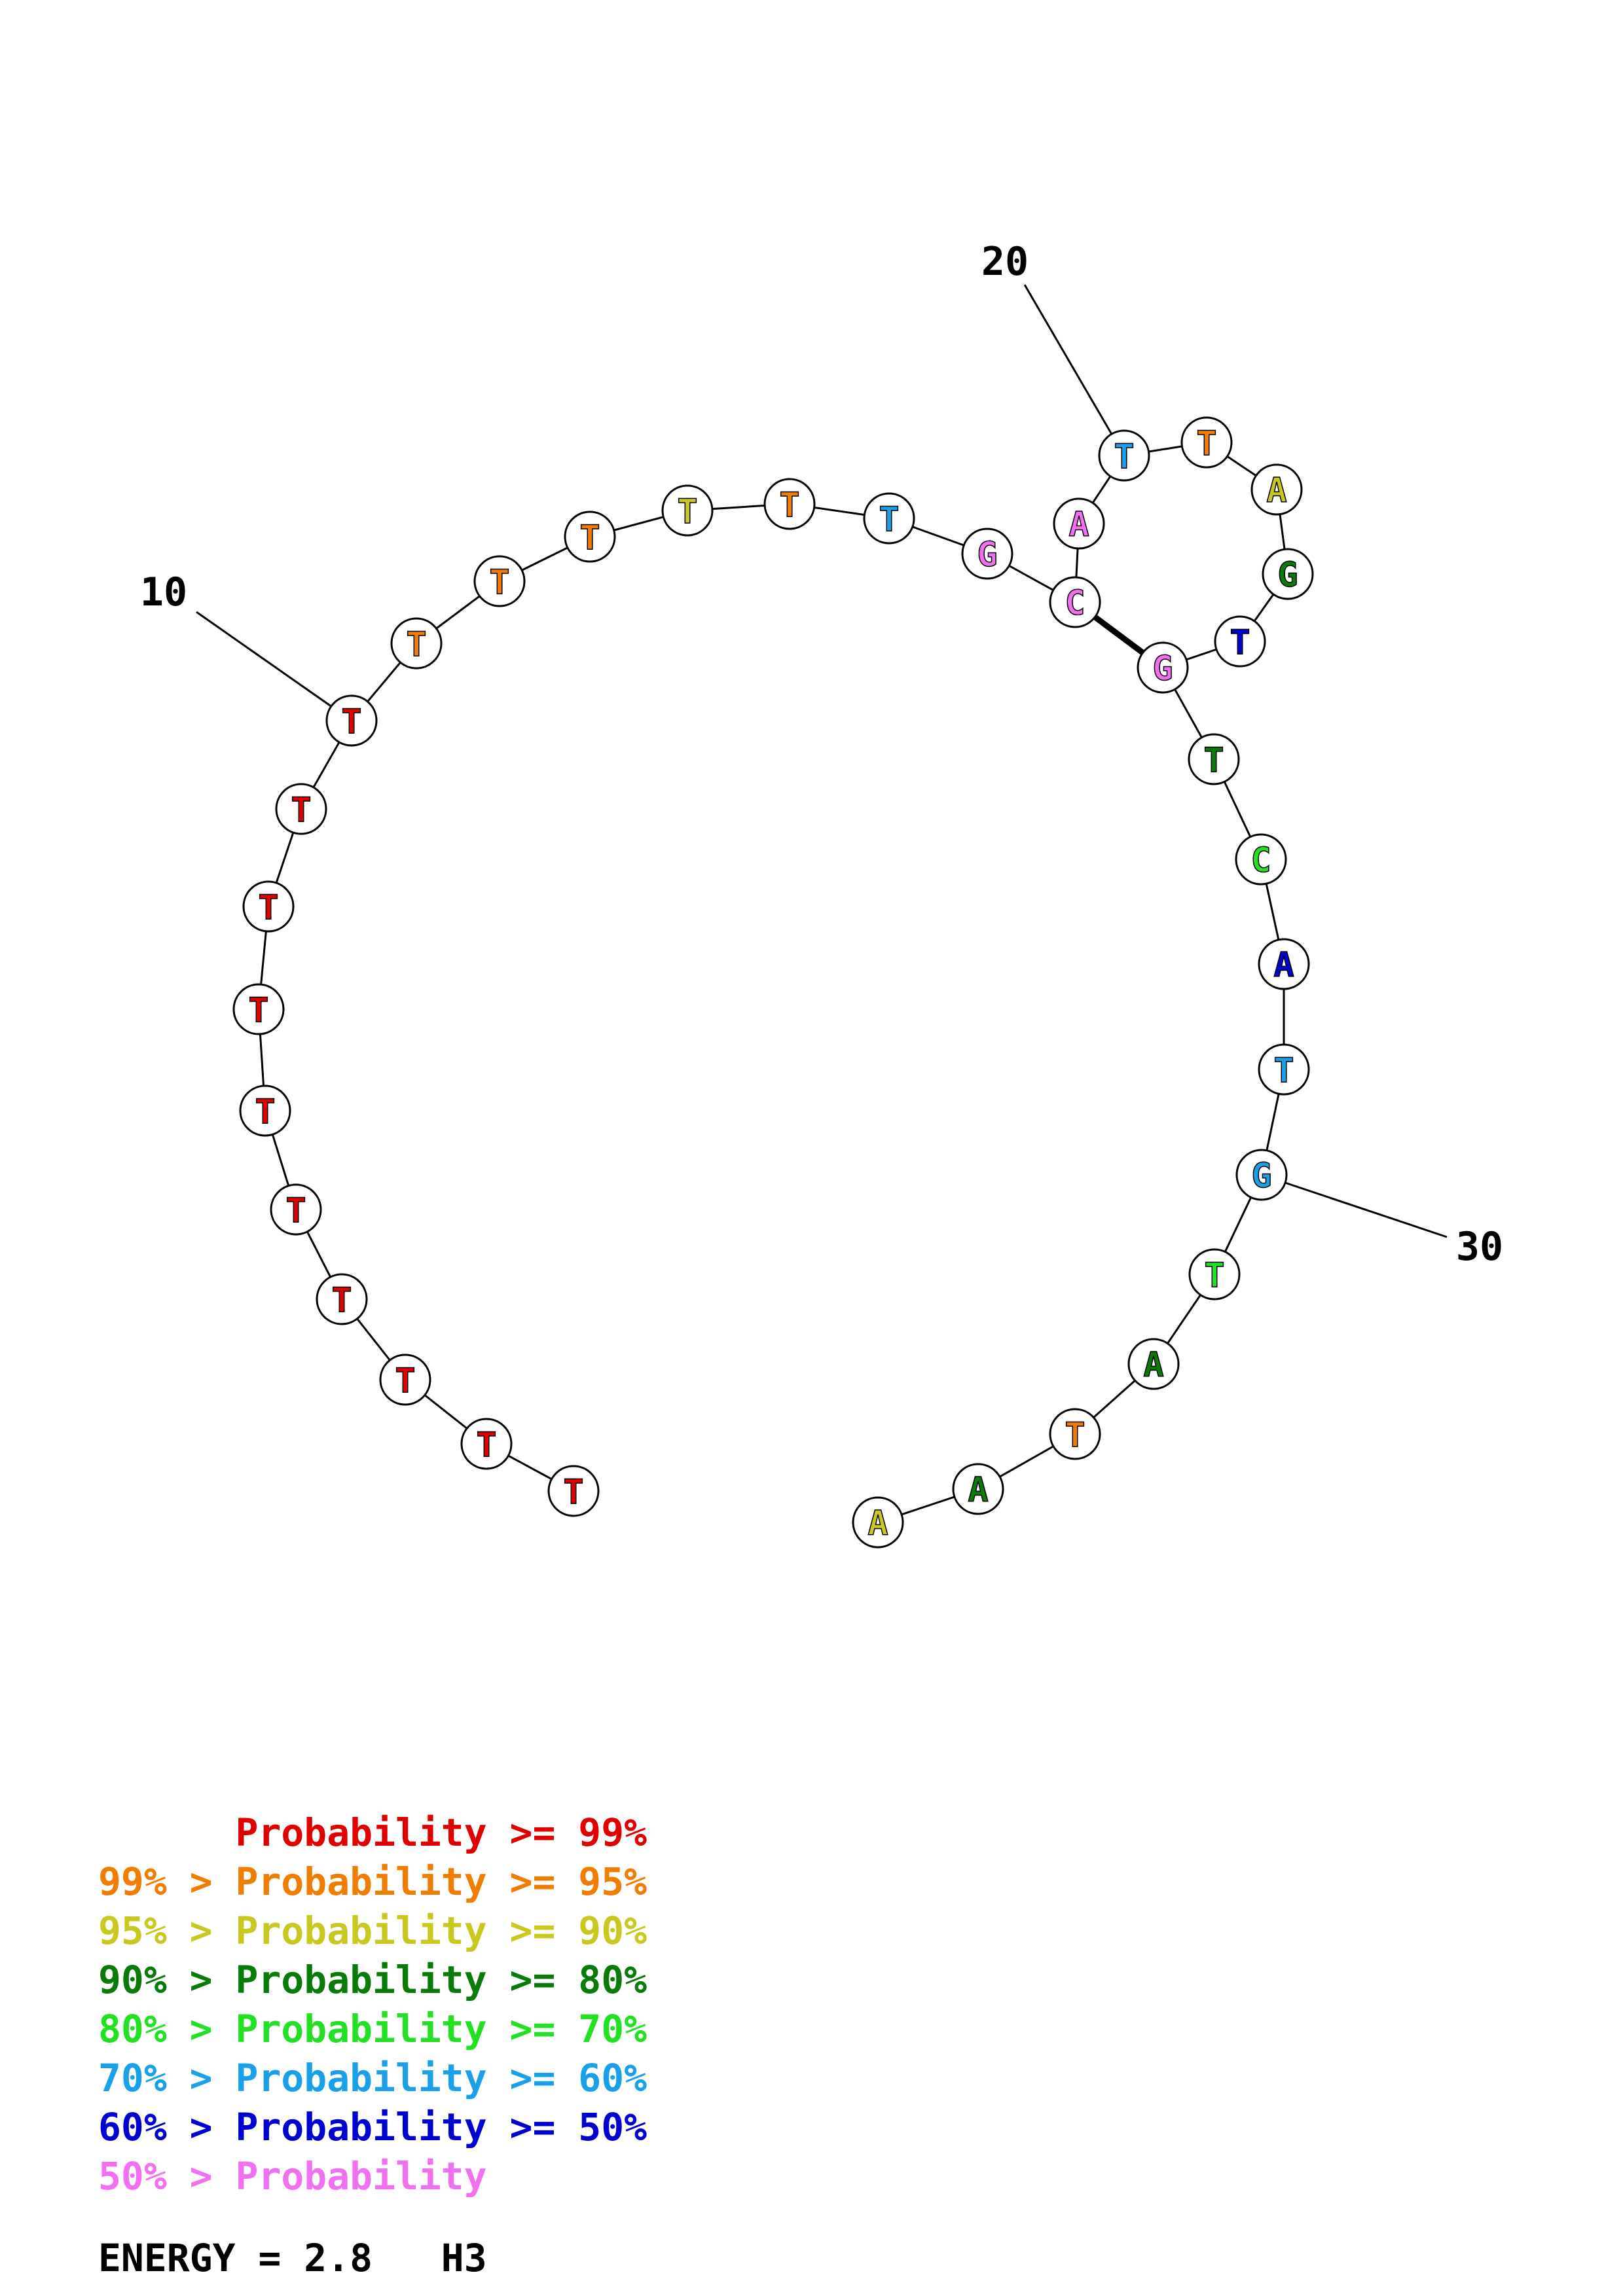 The height and width of the screenshot is (2296, 1623). What do you see at coordinates (372, 2029) in the screenshot?
I see `legend-entry: 80% > Probability >= 70%` at bounding box center [372, 2029].